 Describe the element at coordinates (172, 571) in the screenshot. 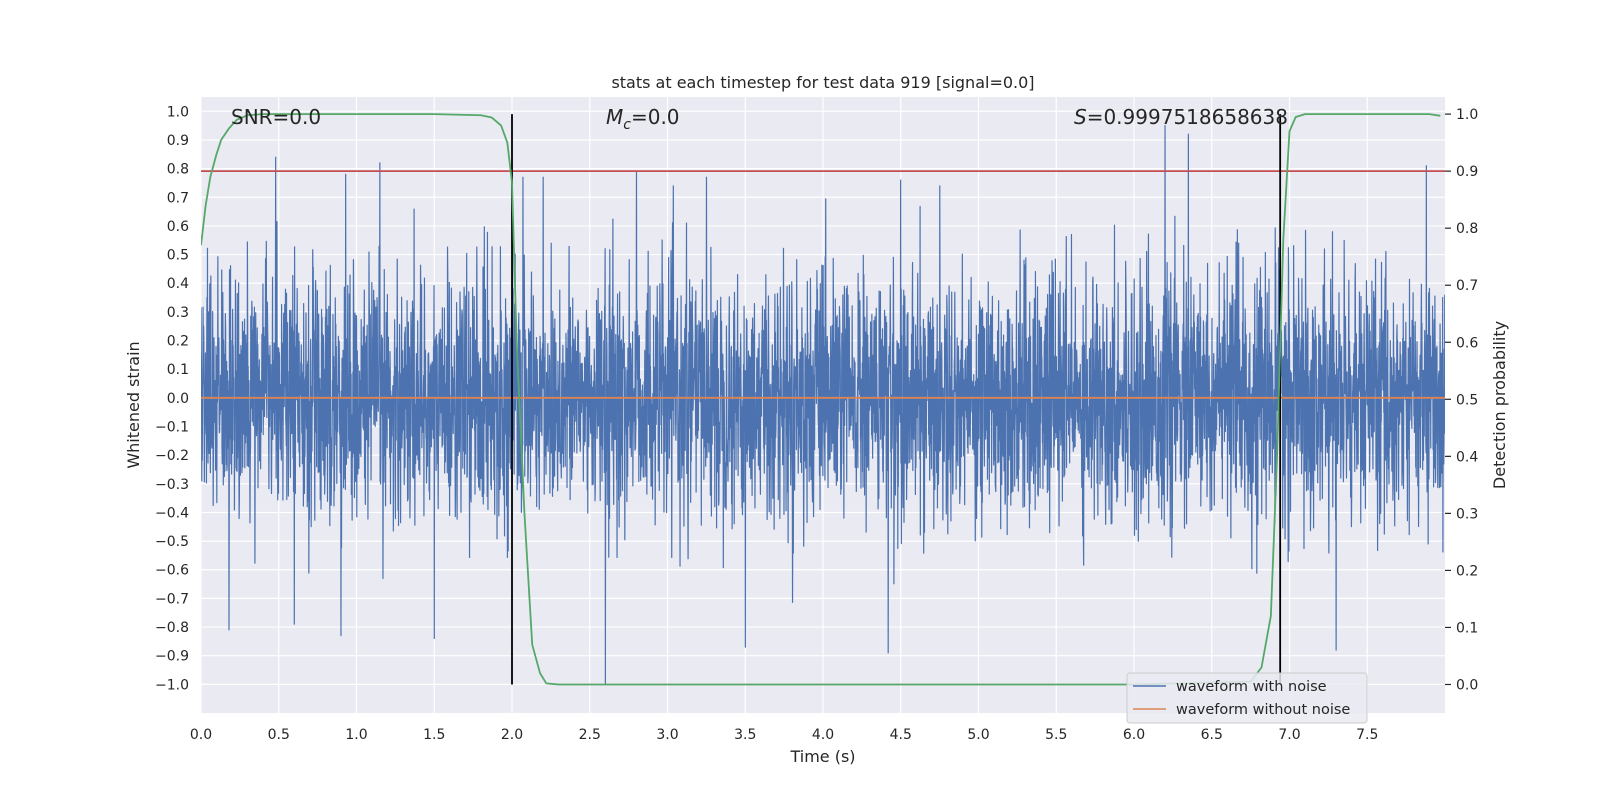

I see `y-left-tick-label: −0.6` at that location.